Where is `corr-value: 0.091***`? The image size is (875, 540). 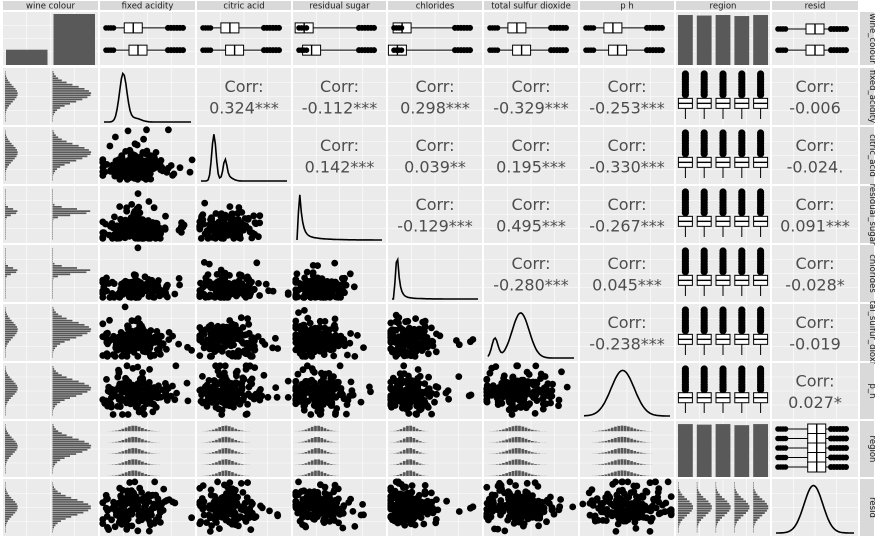
corr-value: 0.091*** is located at coordinates (815, 226).